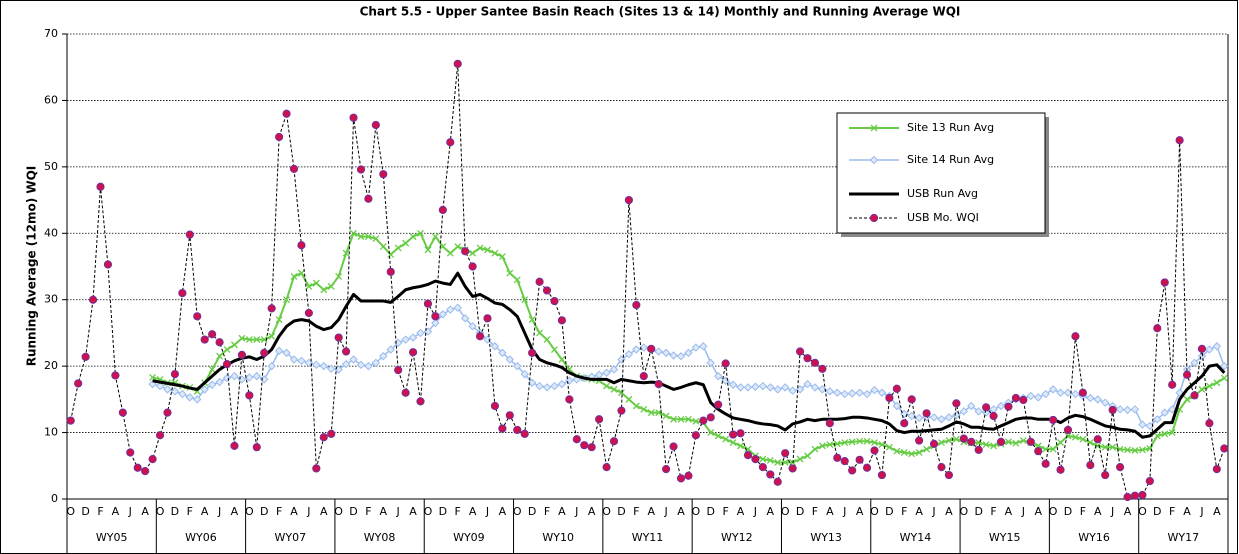 Image resolution: width=1239 pixels, height=554 pixels. Describe the element at coordinates (51, 232) in the screenshot. I see `y-tick-label: 40` at that location.